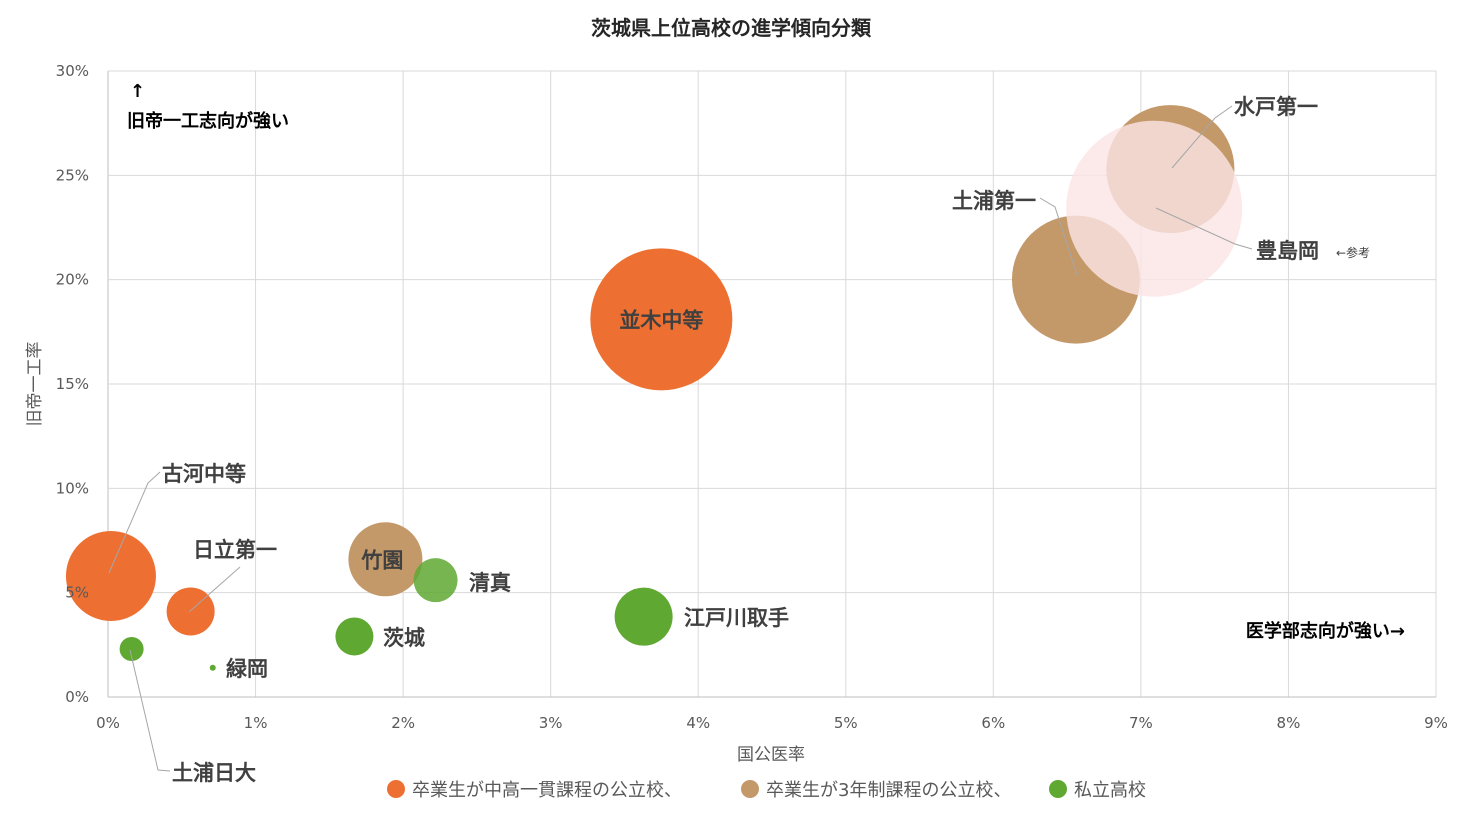 The width and height of the screenshot is (1463, 825). What do you see at coordinates (354, 636) in the screenshot?
I see `bubble-p832857ce` at bounding box center [354, 636].